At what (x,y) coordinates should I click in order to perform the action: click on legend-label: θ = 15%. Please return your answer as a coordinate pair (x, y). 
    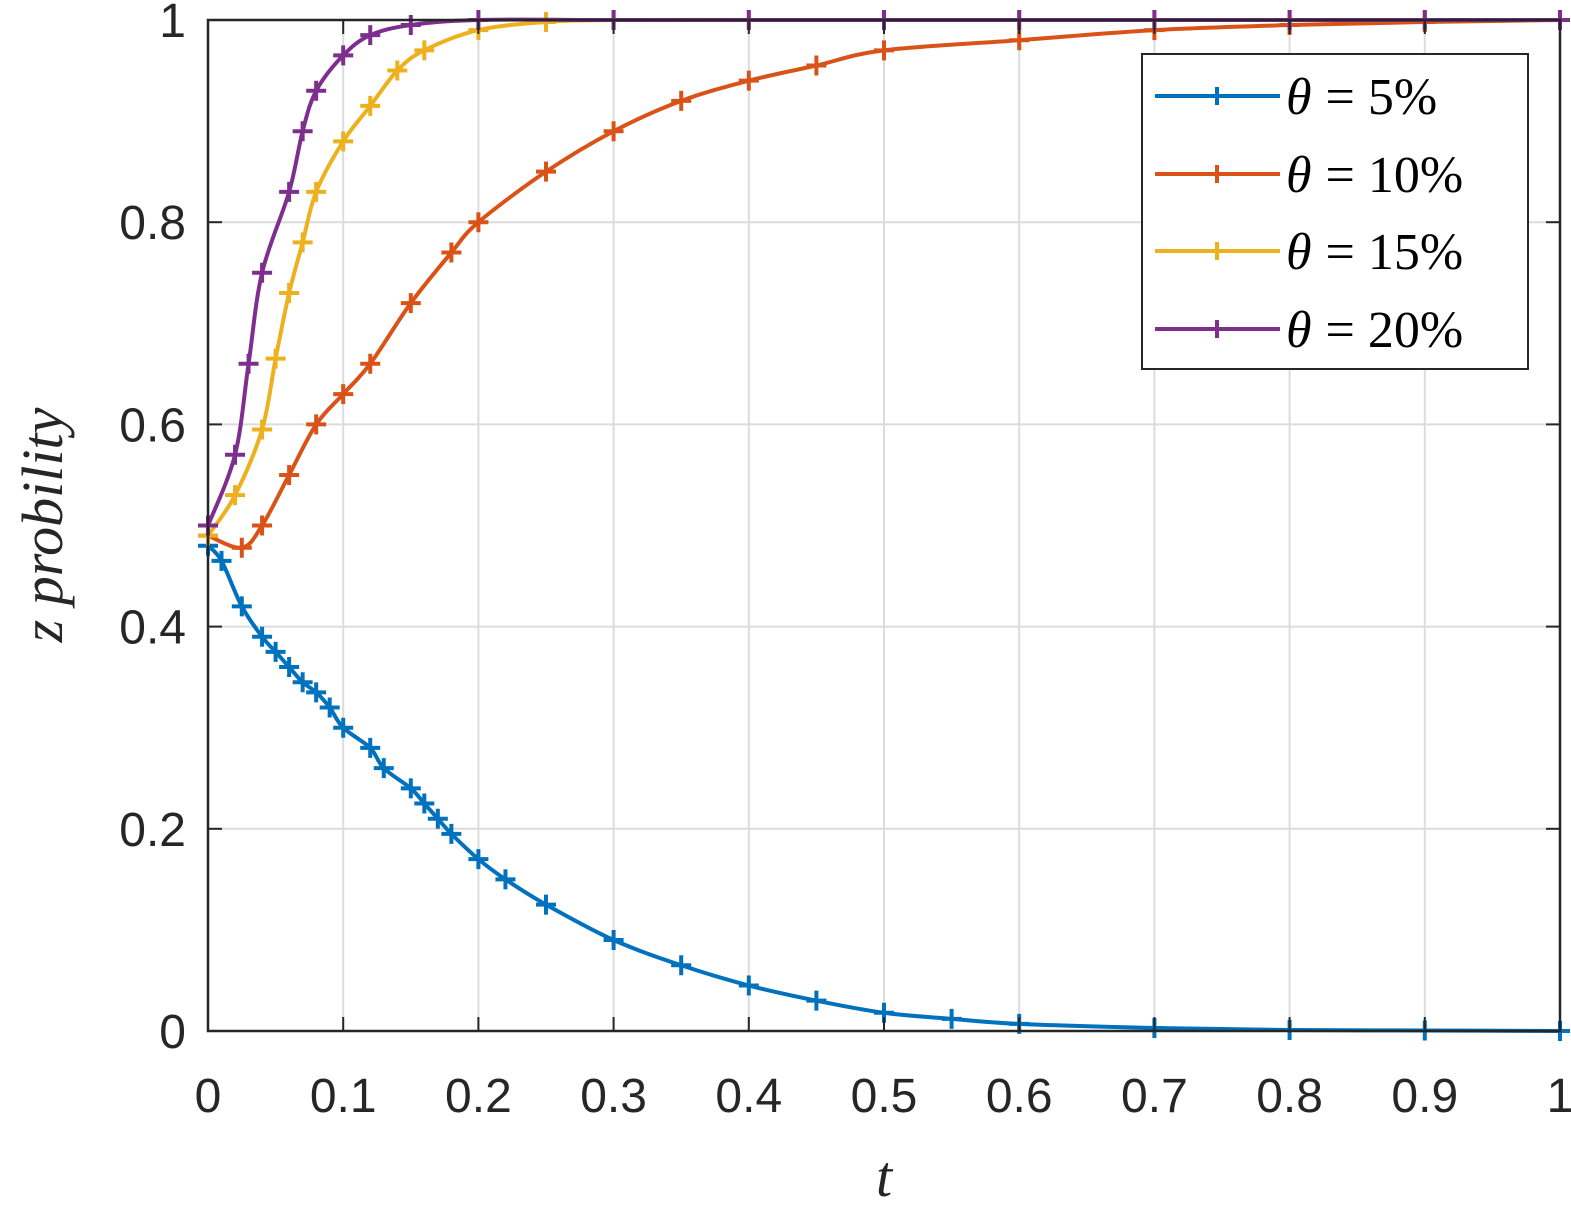
    Looking at the image, I should click on (1374, 252).